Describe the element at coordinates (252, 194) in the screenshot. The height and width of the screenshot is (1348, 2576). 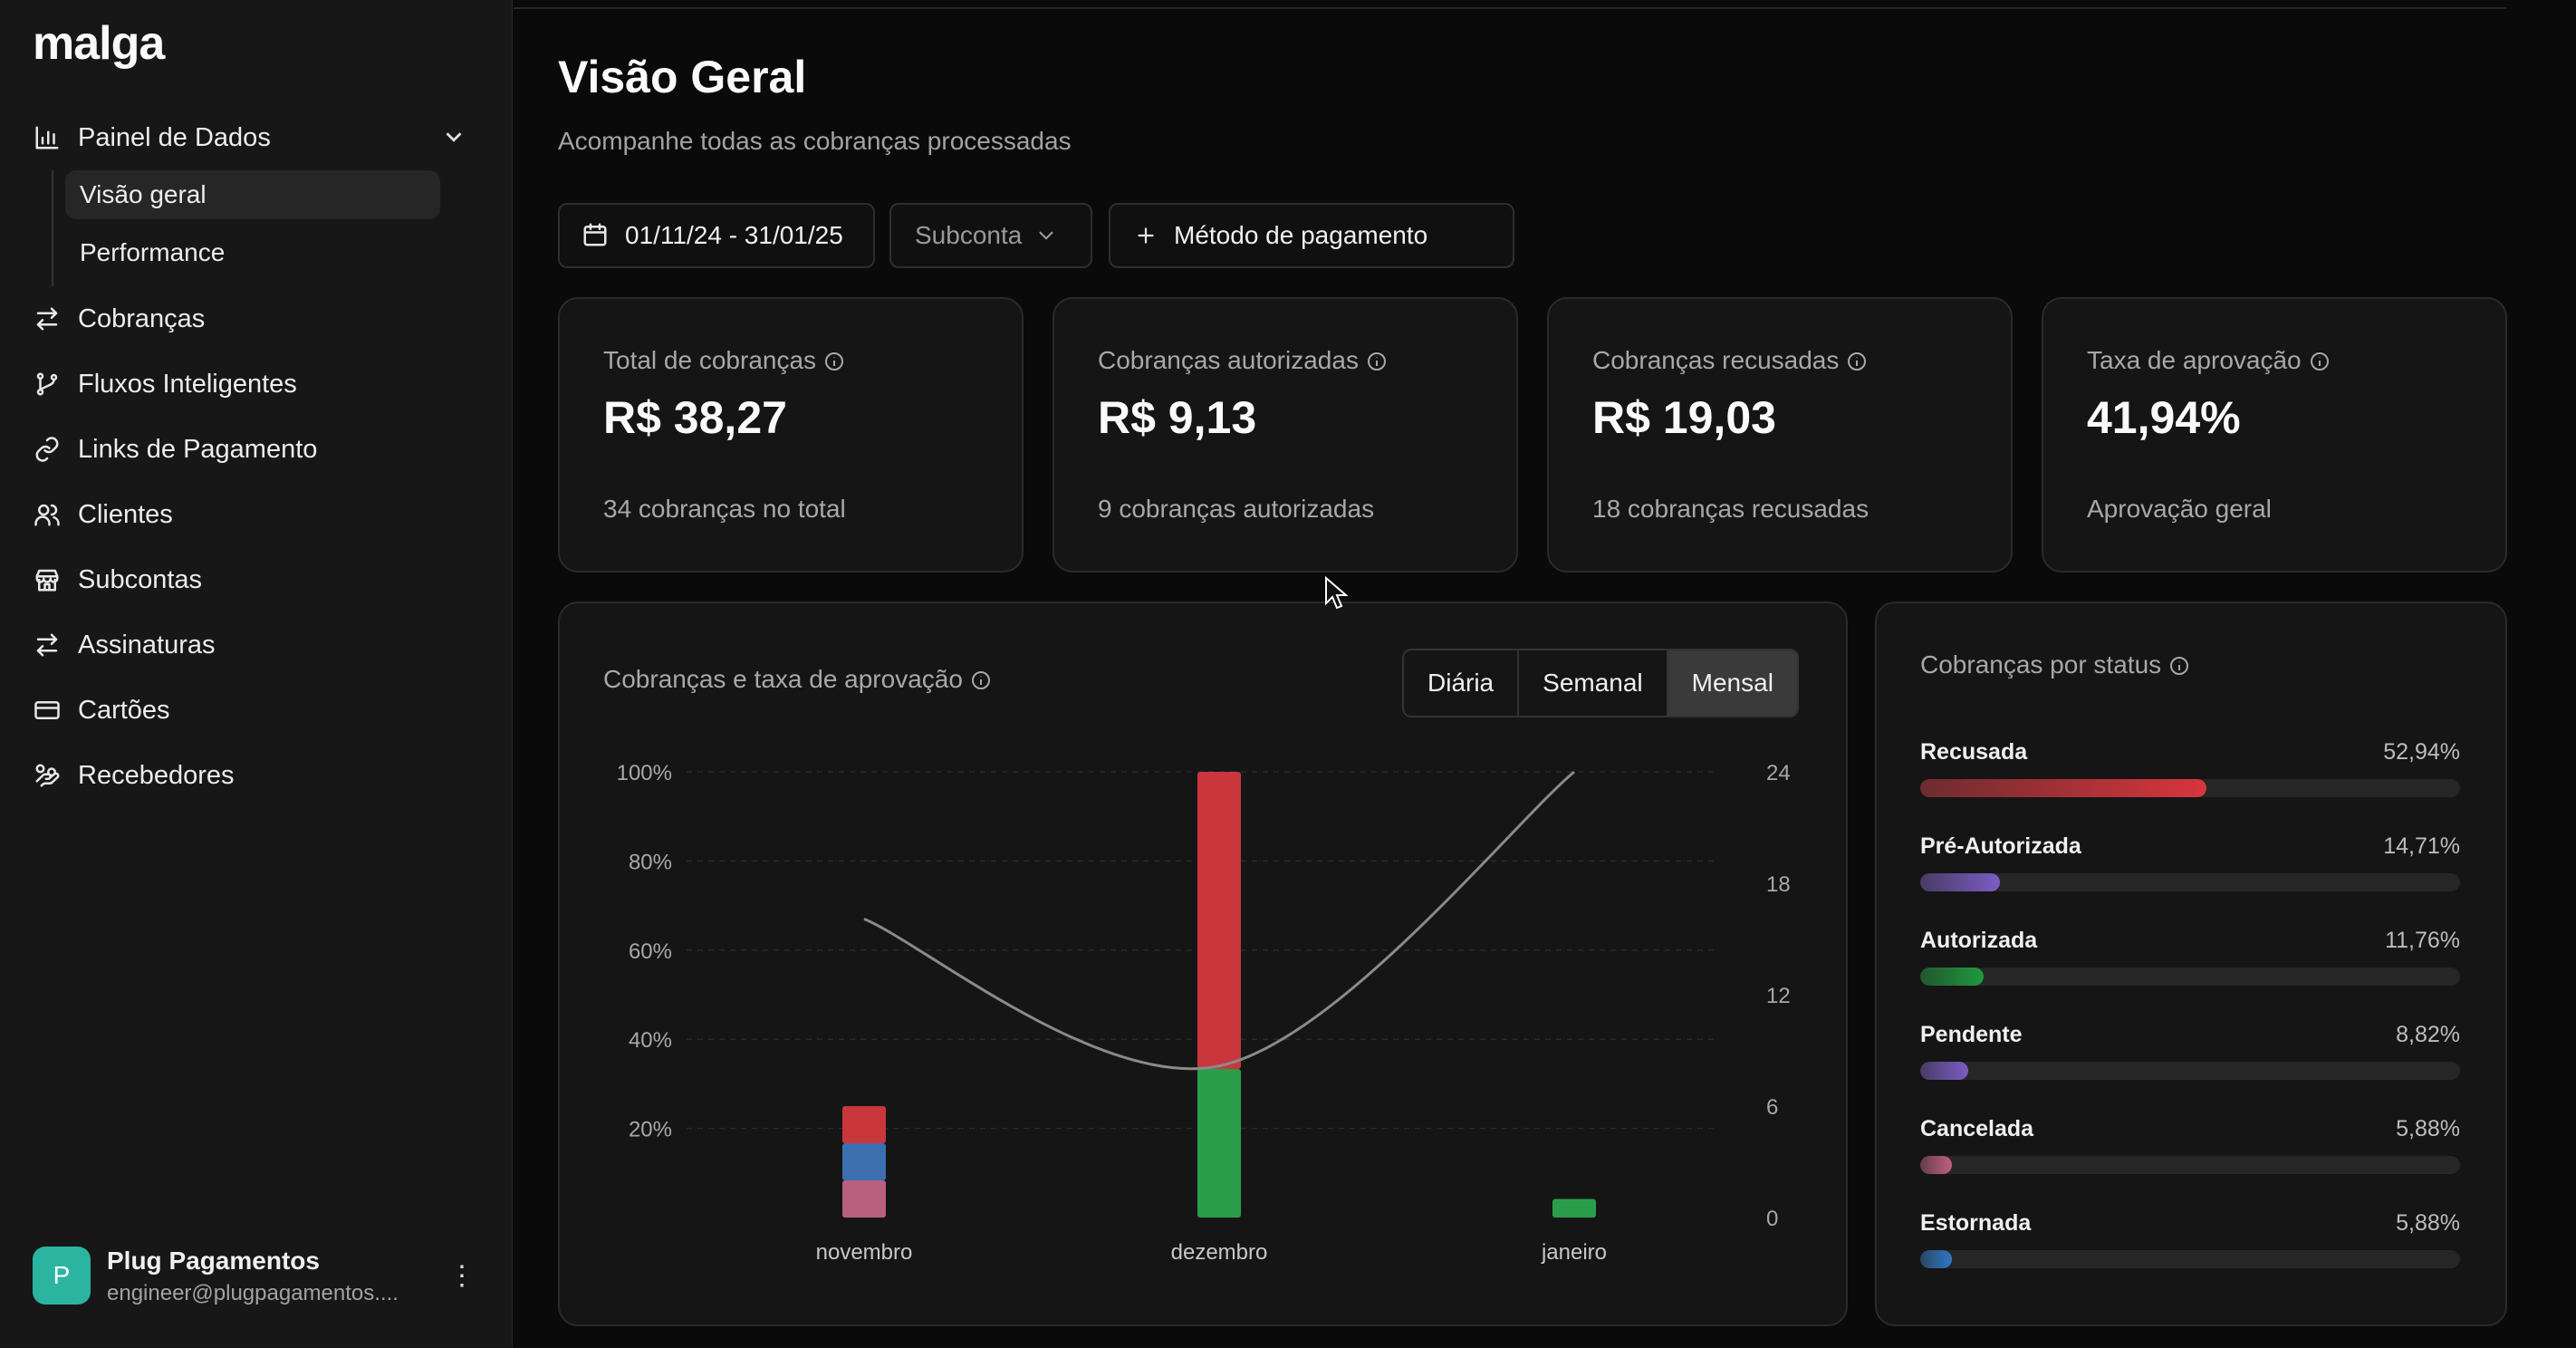
I see `sidebar-item-visao-geral: Visão geral` at that location.